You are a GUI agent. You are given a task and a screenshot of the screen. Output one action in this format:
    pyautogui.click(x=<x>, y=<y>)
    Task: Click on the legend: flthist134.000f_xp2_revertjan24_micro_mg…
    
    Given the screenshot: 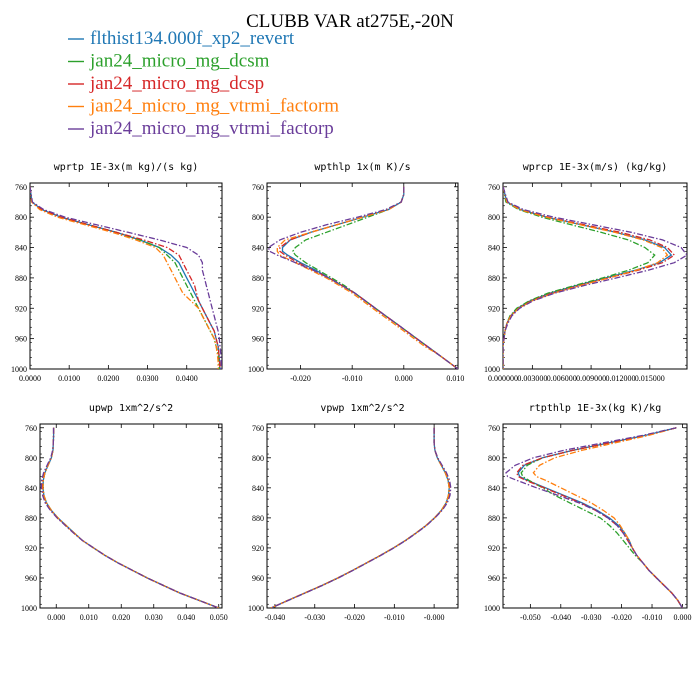 What is the action you would take?
    pyautogui.click(x=203, y=83)
    